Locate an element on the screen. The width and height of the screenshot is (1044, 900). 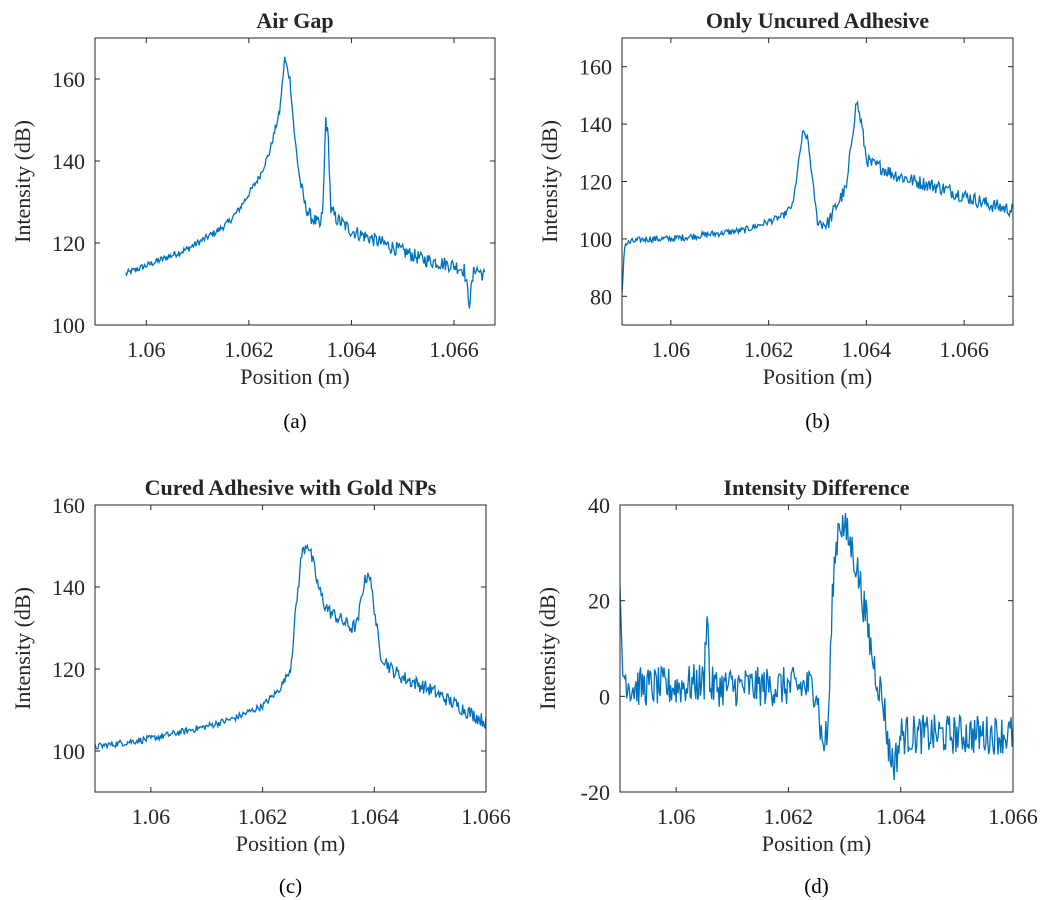
y-tick-label: 0 is located at coordinates (604, 696).